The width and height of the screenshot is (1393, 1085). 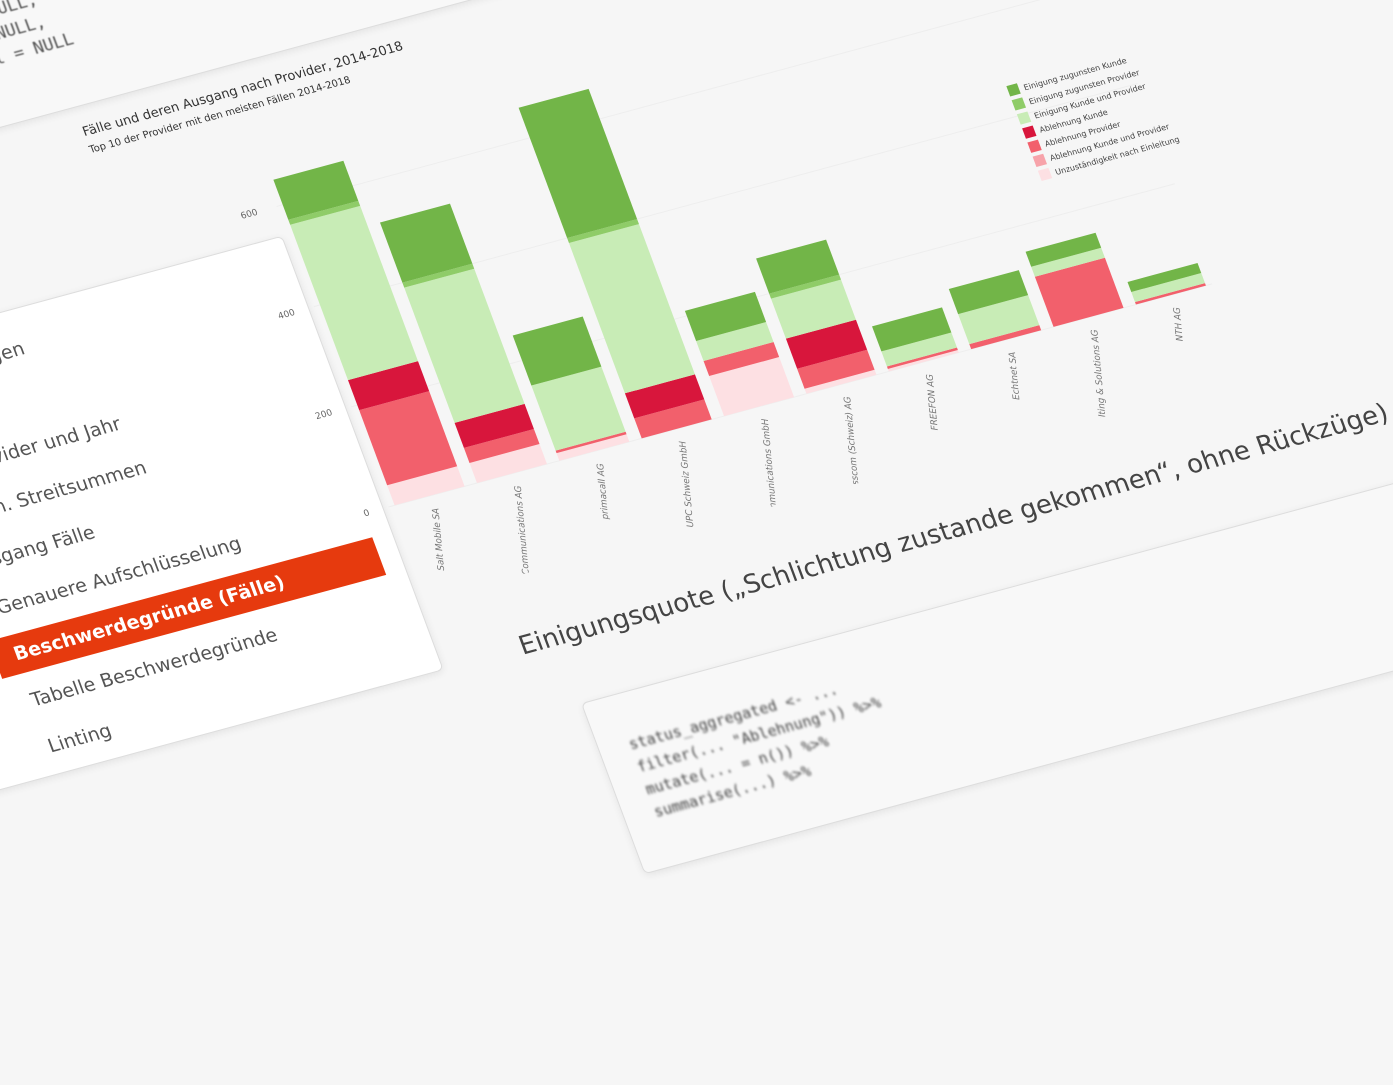 What do you see at coordinates (1179, 324) in the screenshot?
I see `x-tick-label: NTH AG` at bounding box center [1179, 324].